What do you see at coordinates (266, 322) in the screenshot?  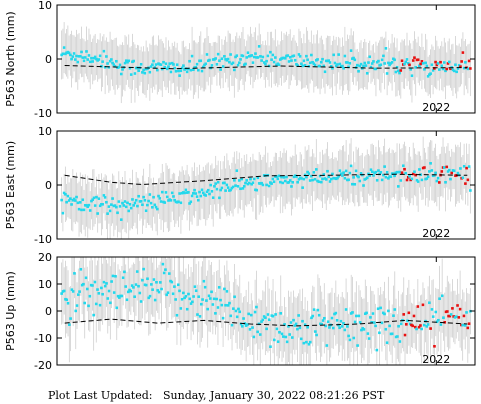 I see `trend-line` at bounding box center [266, 322].